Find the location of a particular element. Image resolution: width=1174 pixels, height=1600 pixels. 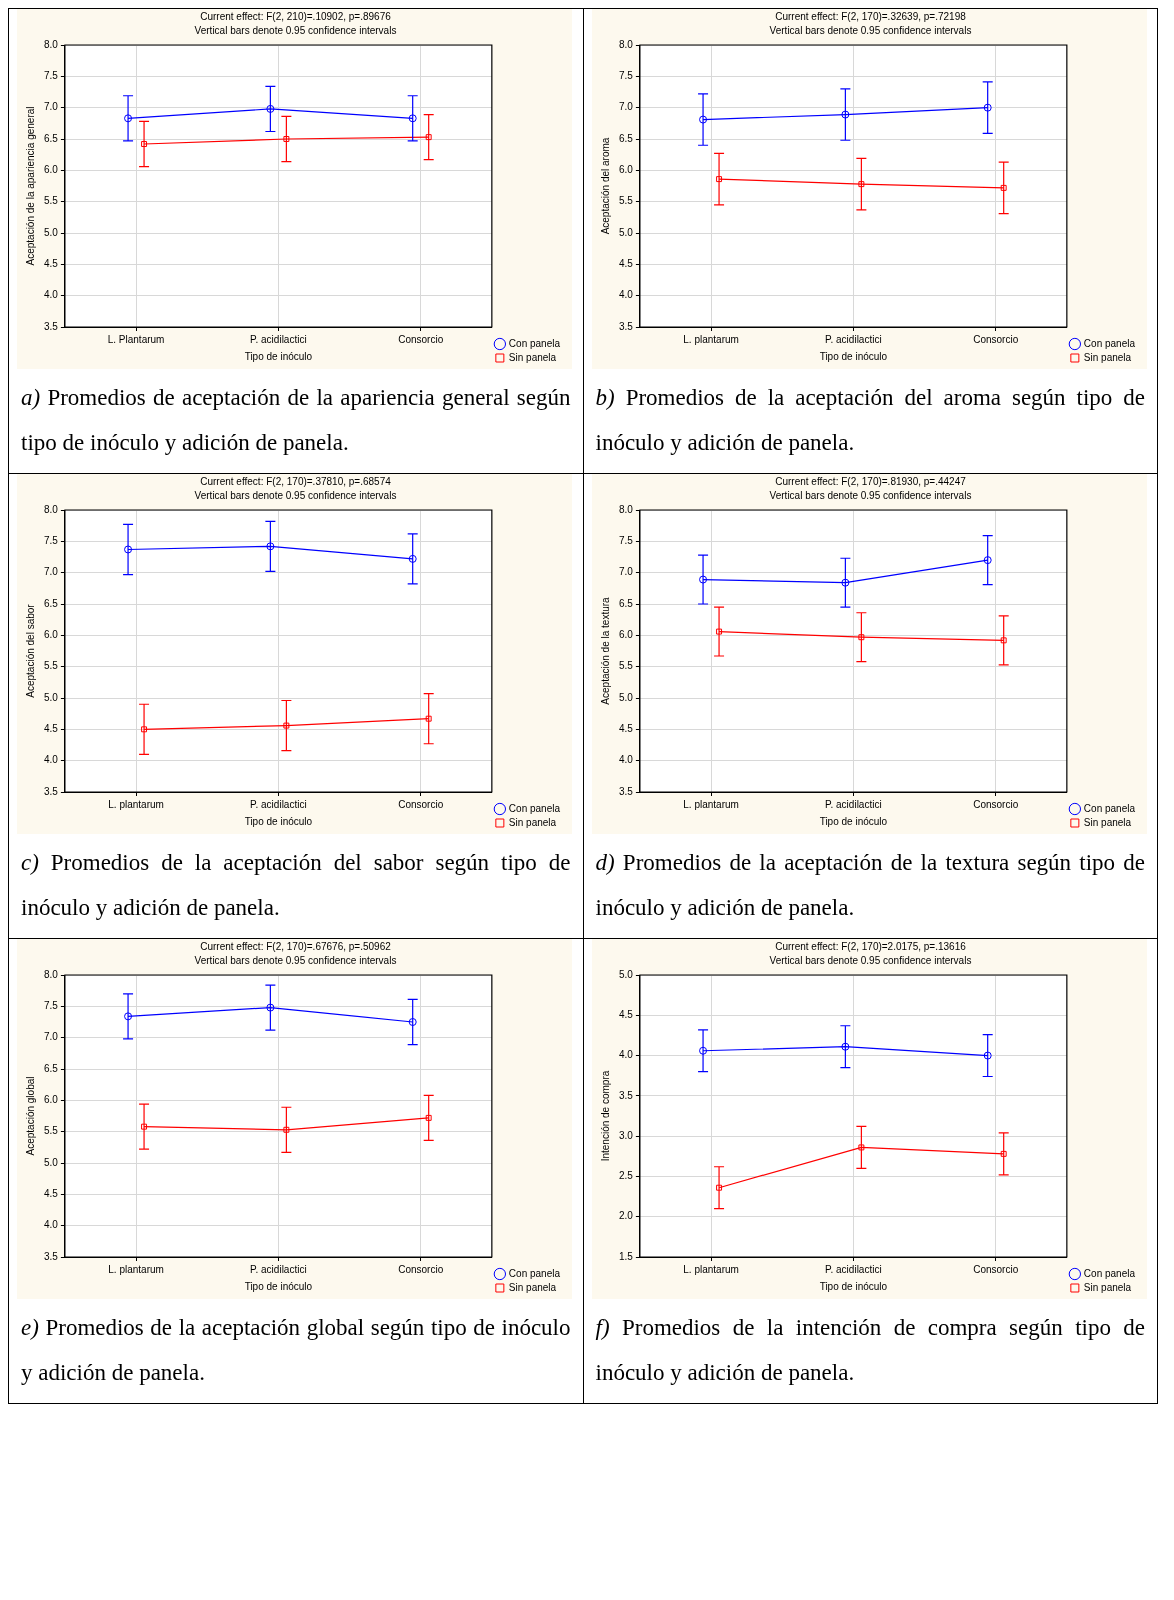

text: f) Promedios de la intención de compra según tipo de inóculo y adición de panela. is located at coordinates (870, 1350).